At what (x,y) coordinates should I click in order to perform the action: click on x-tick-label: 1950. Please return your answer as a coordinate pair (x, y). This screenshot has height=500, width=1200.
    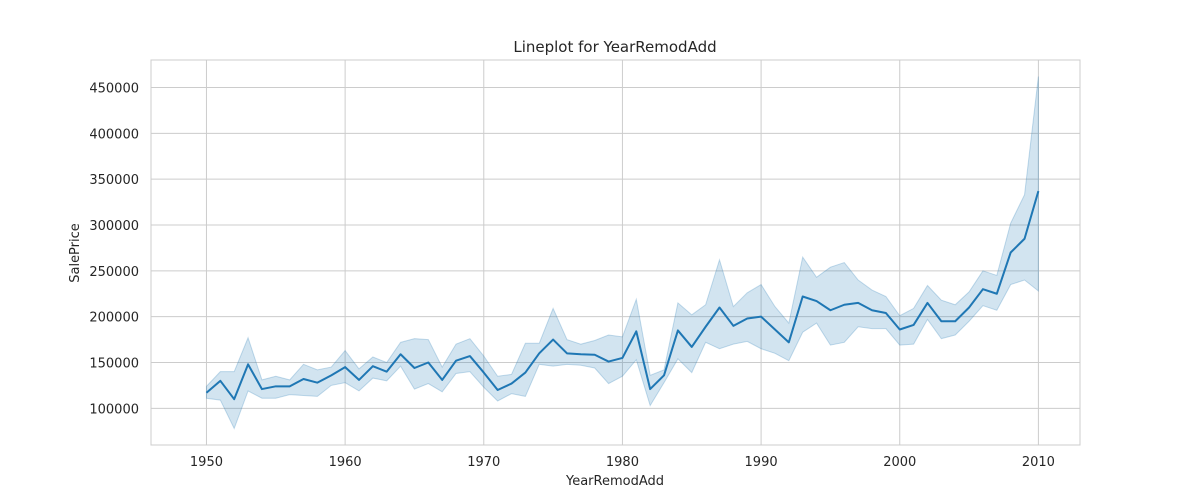
    Looking at the image, I should click on (206, 462).